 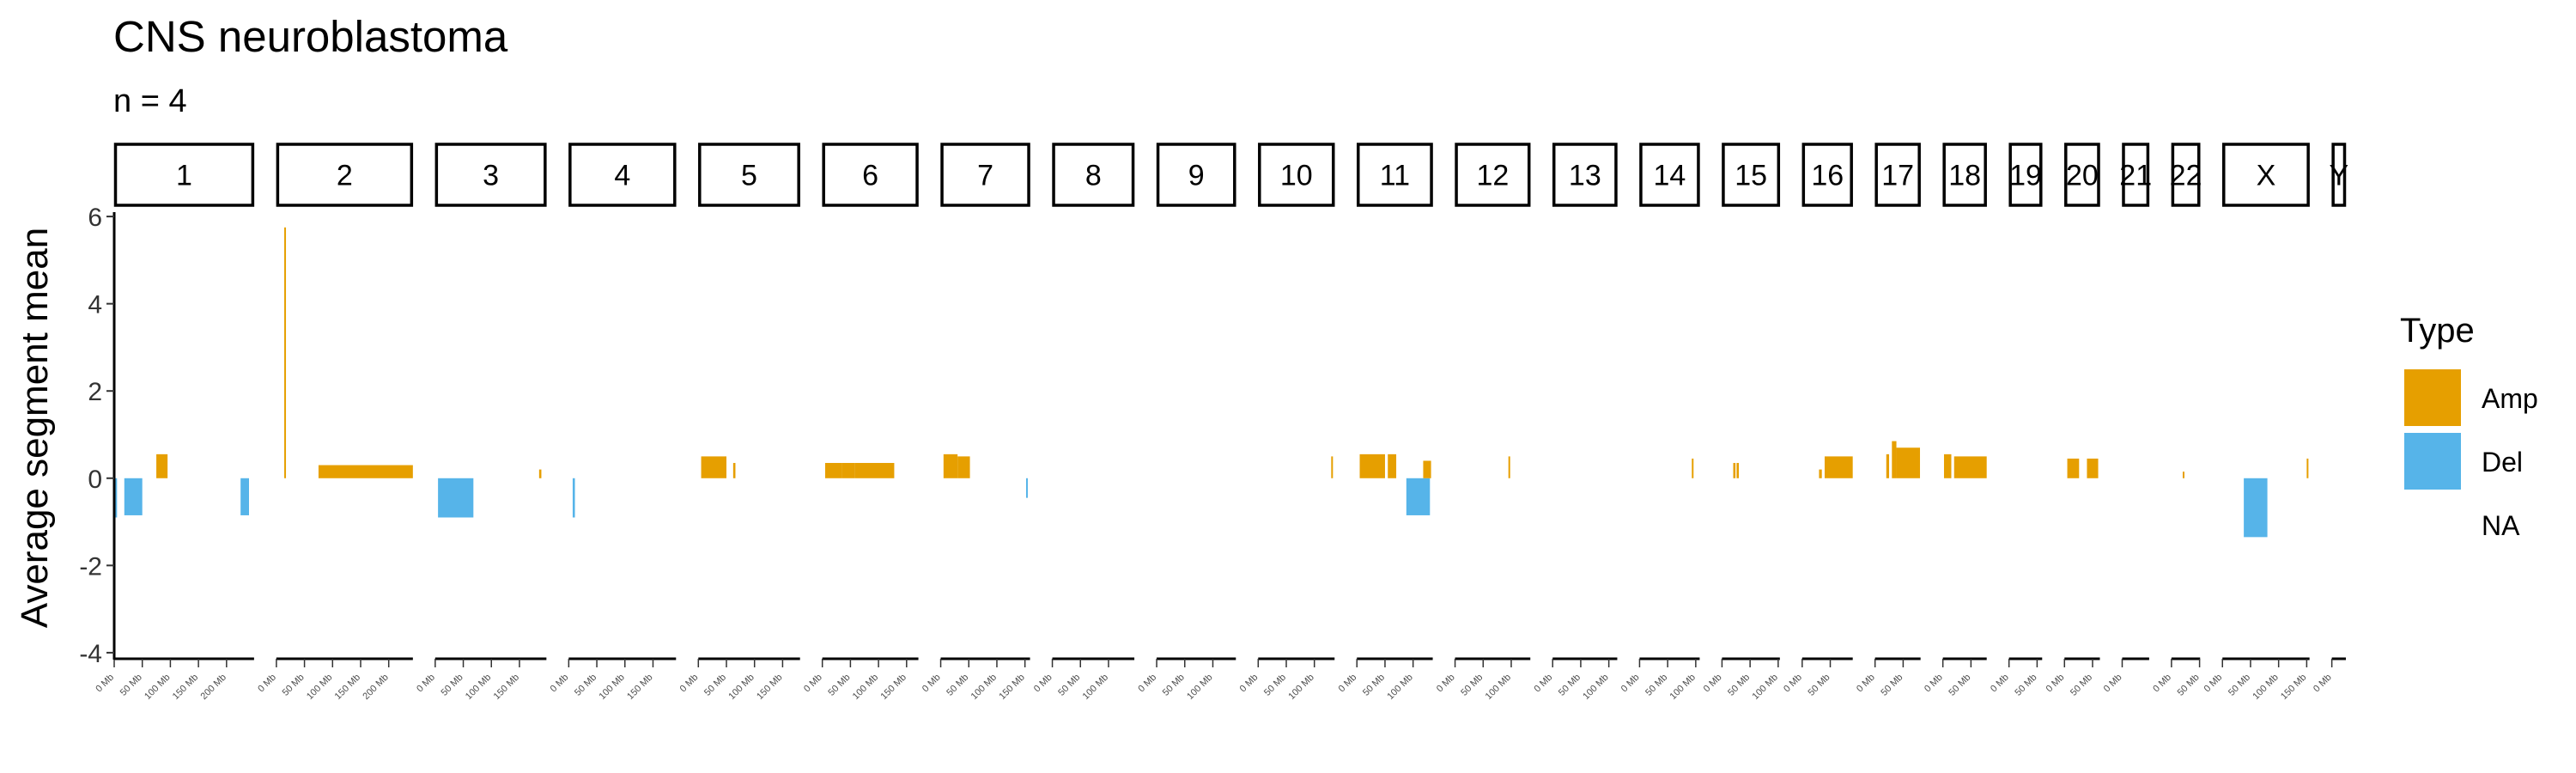 I want to click on strip-chr-8: 8, so click(x=1093, y=175).